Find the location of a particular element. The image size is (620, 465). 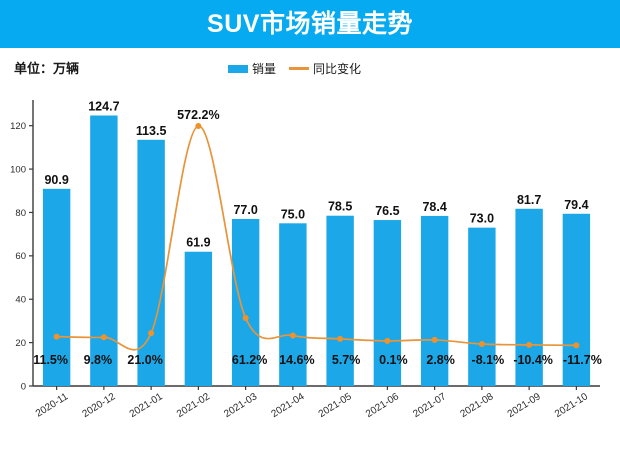

y-axis-group: 0 20 40 60 80 100 120 is located at coordinates (22, 246).